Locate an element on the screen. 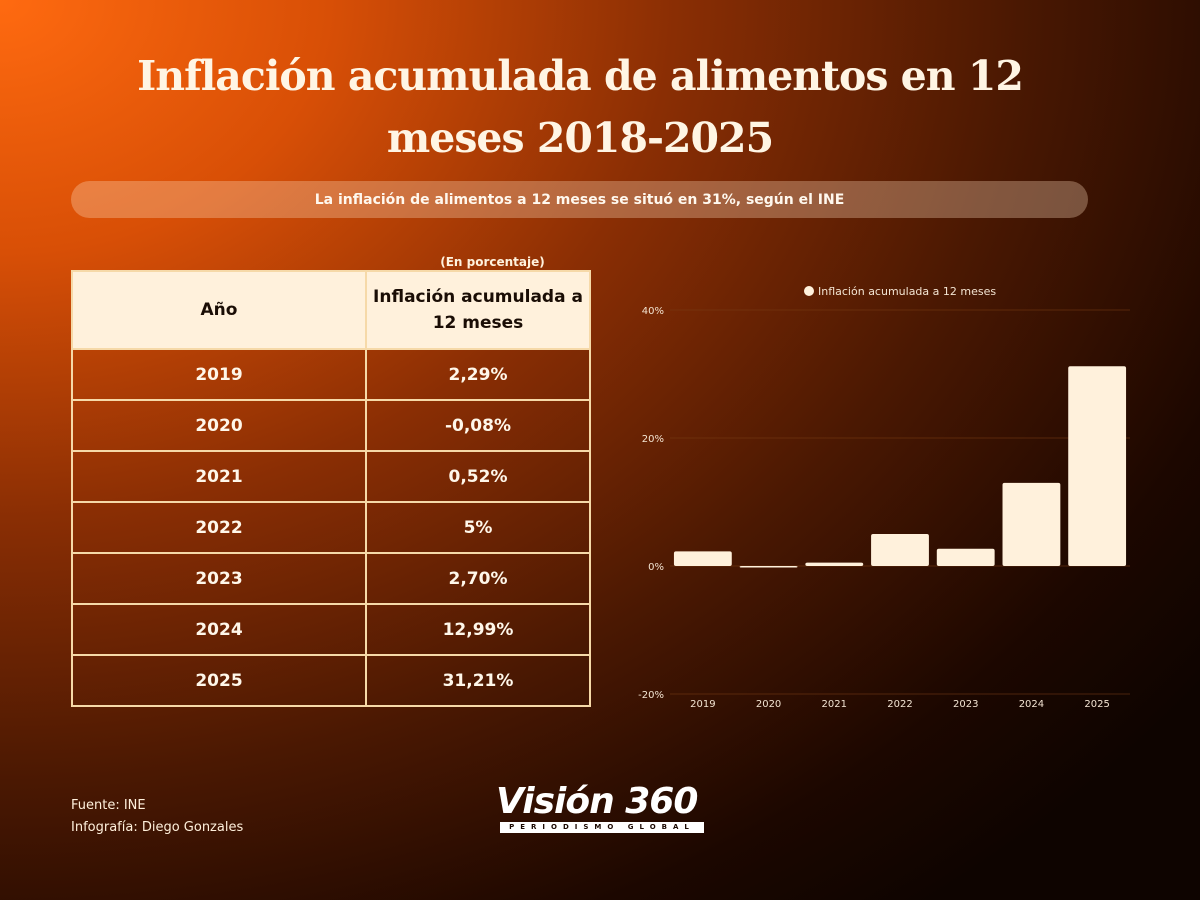 This screenshot has width=1200, height=900. table-row: 2019 2,29% is located at coordinates (331, 374).